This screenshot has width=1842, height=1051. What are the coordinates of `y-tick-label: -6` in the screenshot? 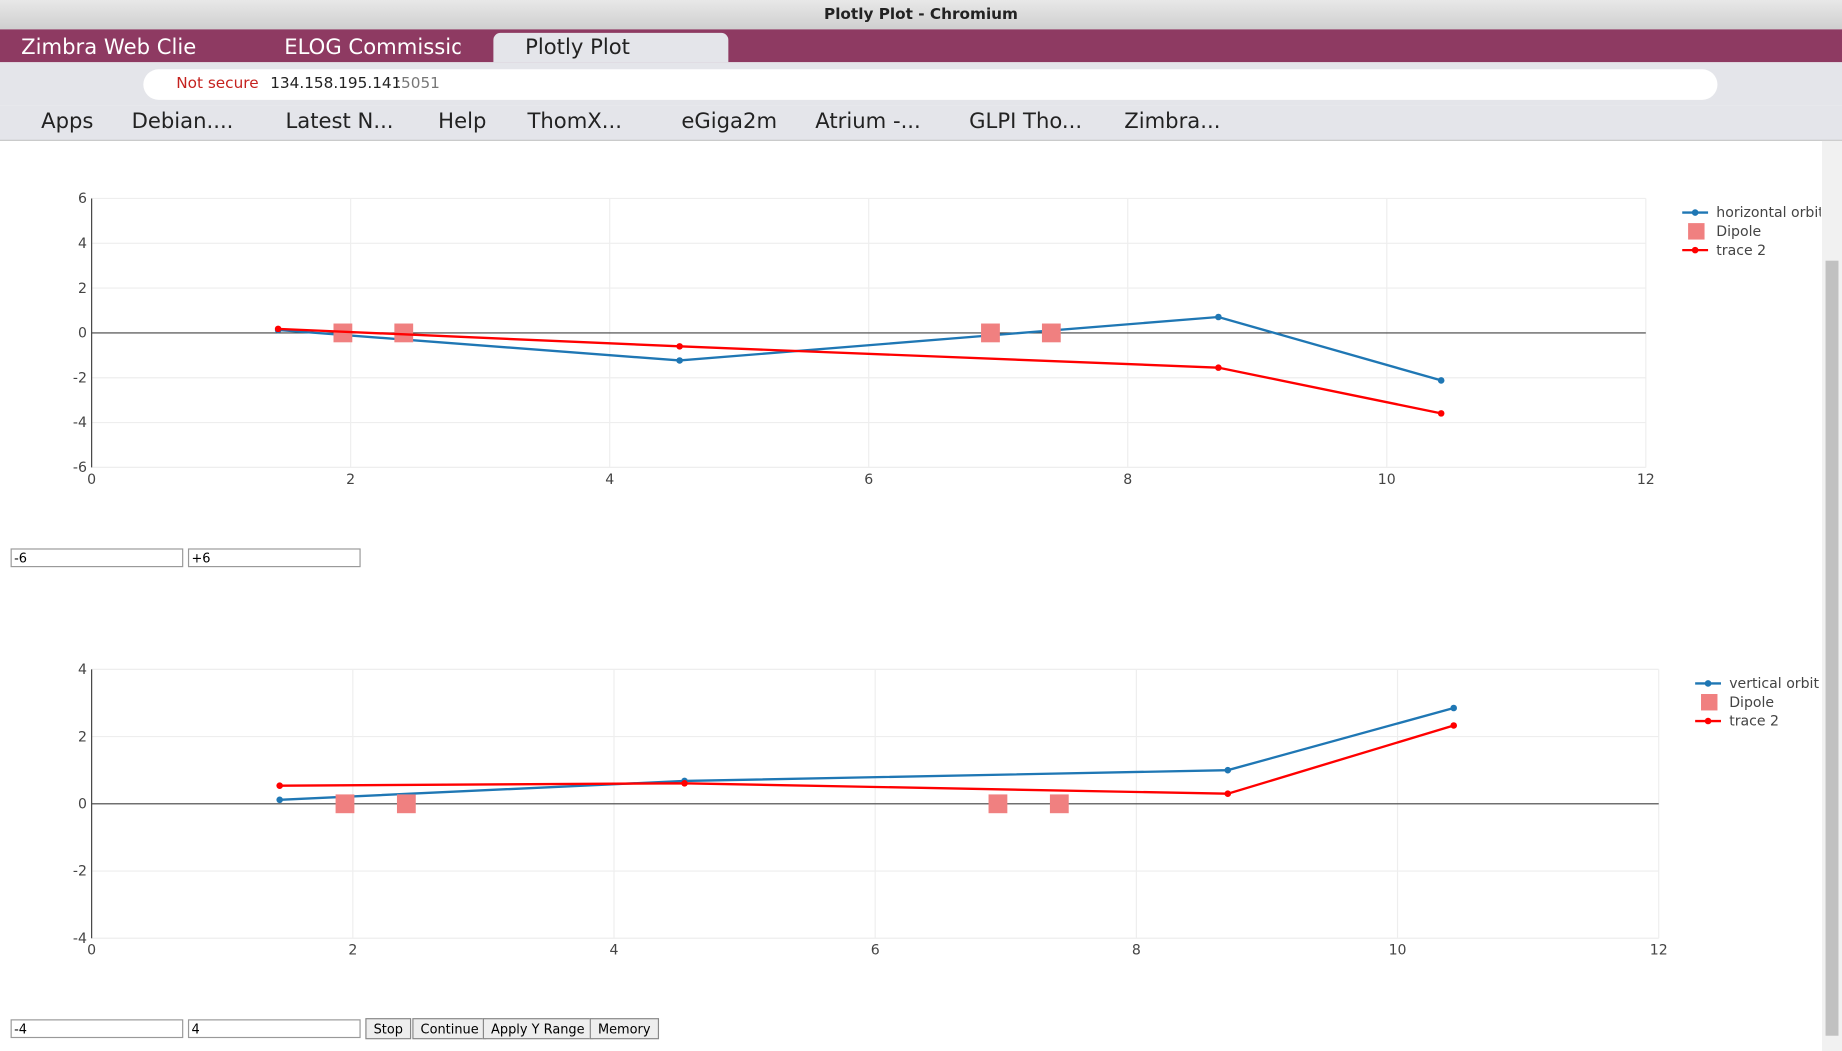 It's located at (80, 468).